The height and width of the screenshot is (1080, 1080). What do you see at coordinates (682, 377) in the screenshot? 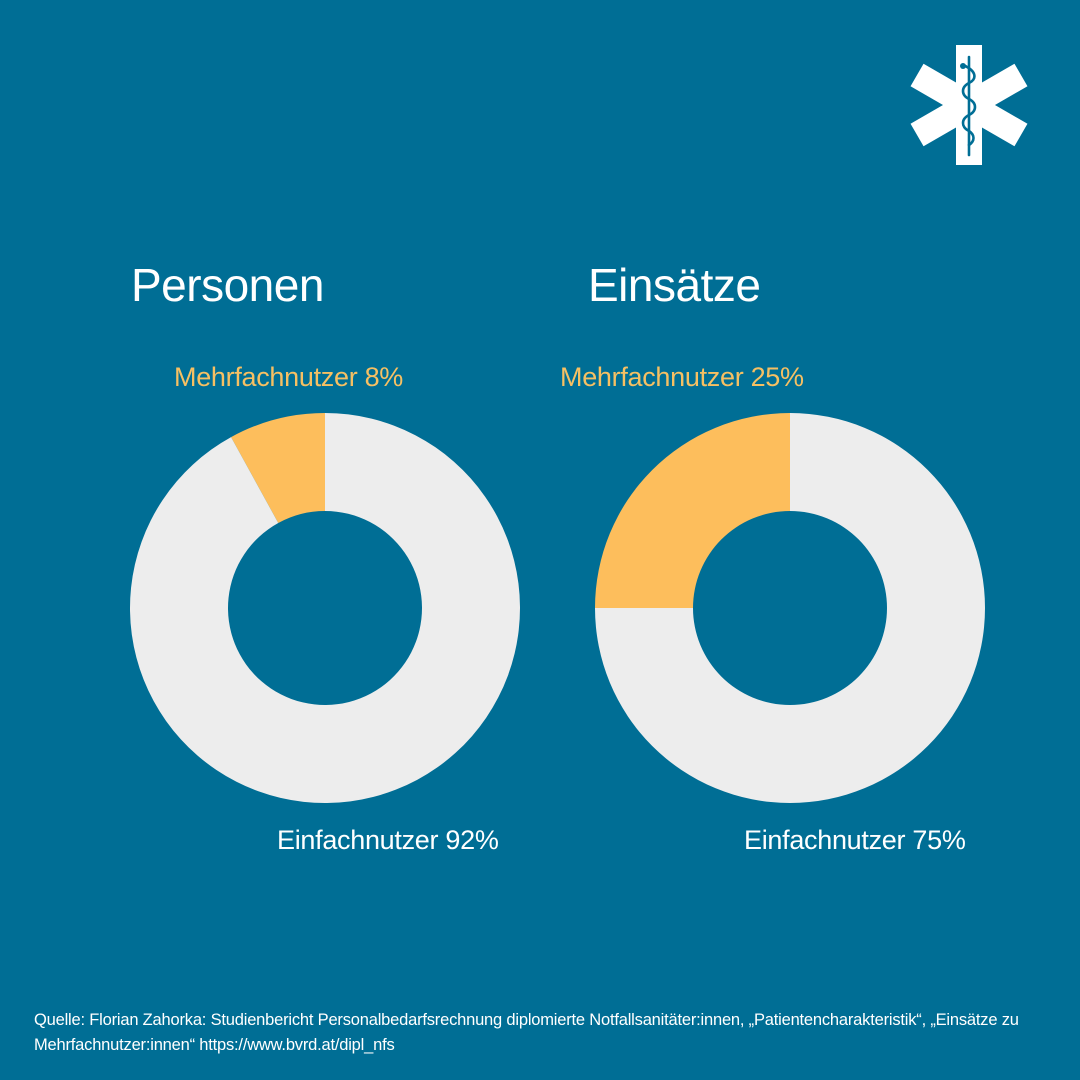
I see `slice-label-einsaetze-mehrfachnutzer: Mehrfachnutzer 25%` at bounding box center [682, 377].